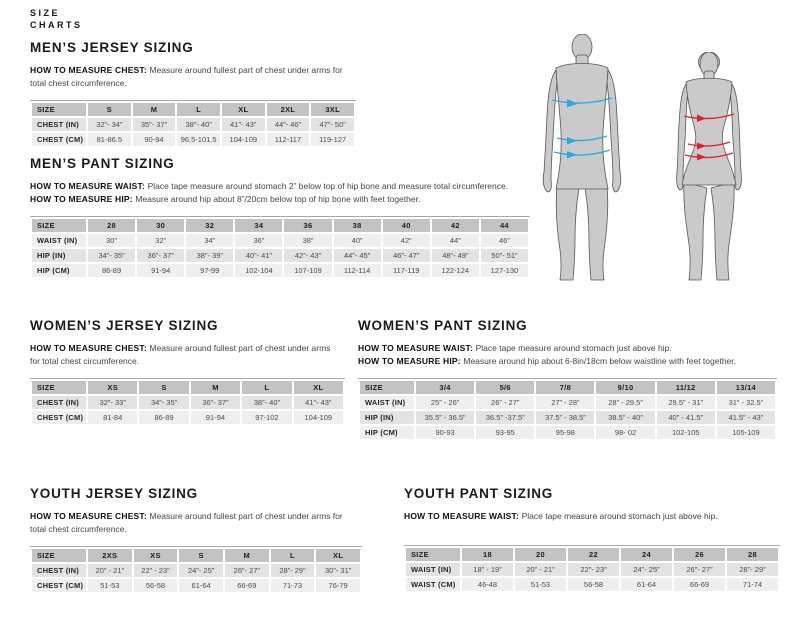  Describe the element at coordinates (357, 226) in the screenshot. I see `column-header: 38` at that location.